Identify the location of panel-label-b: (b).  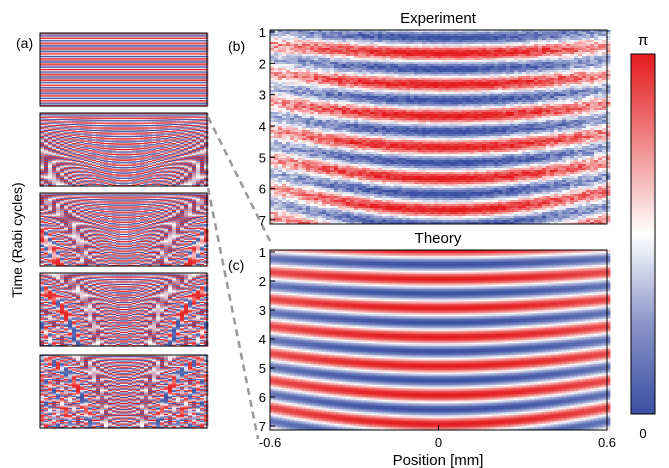
(236, 46).